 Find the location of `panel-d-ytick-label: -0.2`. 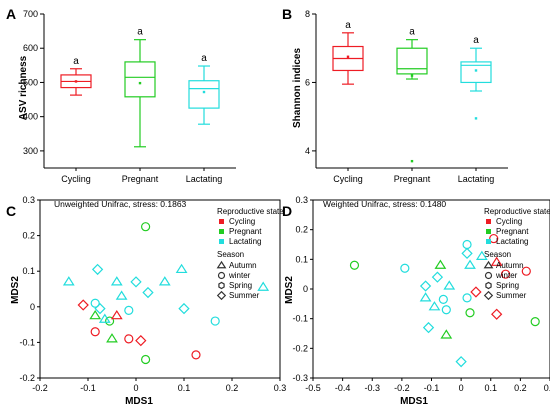

panel-d-ytick-label: -0.2 is located at coordinates (300, 348).